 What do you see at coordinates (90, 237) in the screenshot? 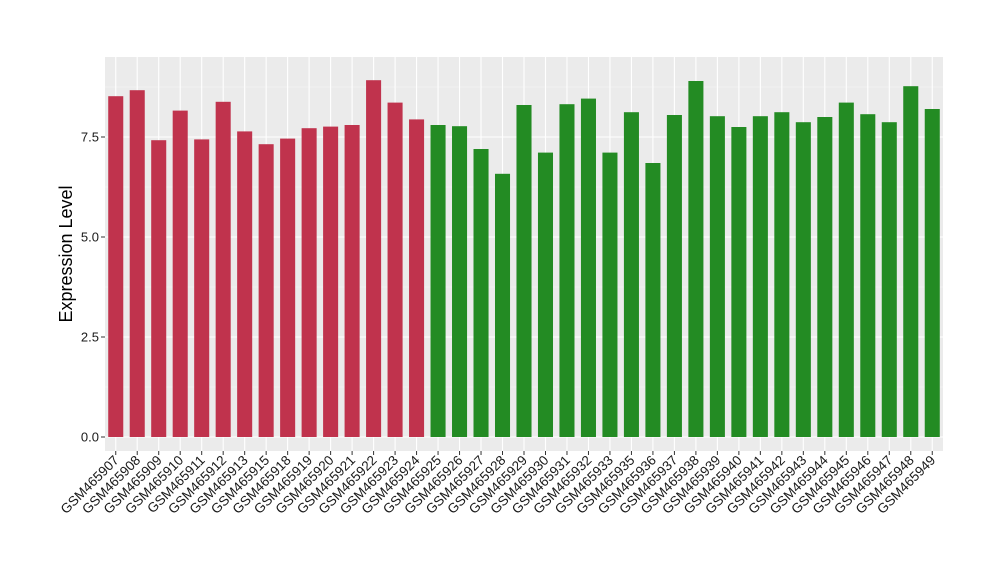
I see `y-tick-label: 5.0` at bounding box center [90, 237].